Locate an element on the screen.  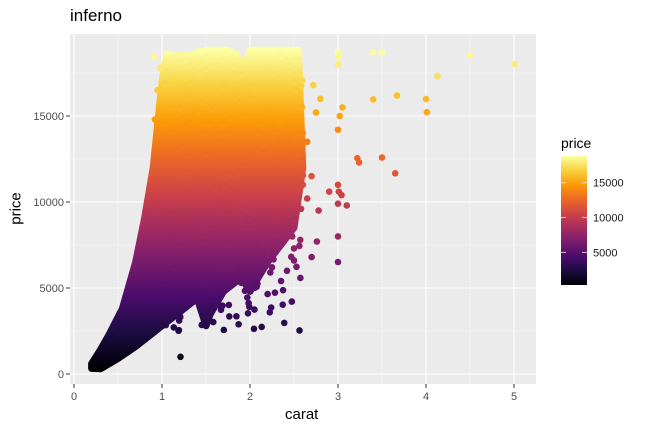
y-tick-label: 10000 is located at coordinates (48, 203).